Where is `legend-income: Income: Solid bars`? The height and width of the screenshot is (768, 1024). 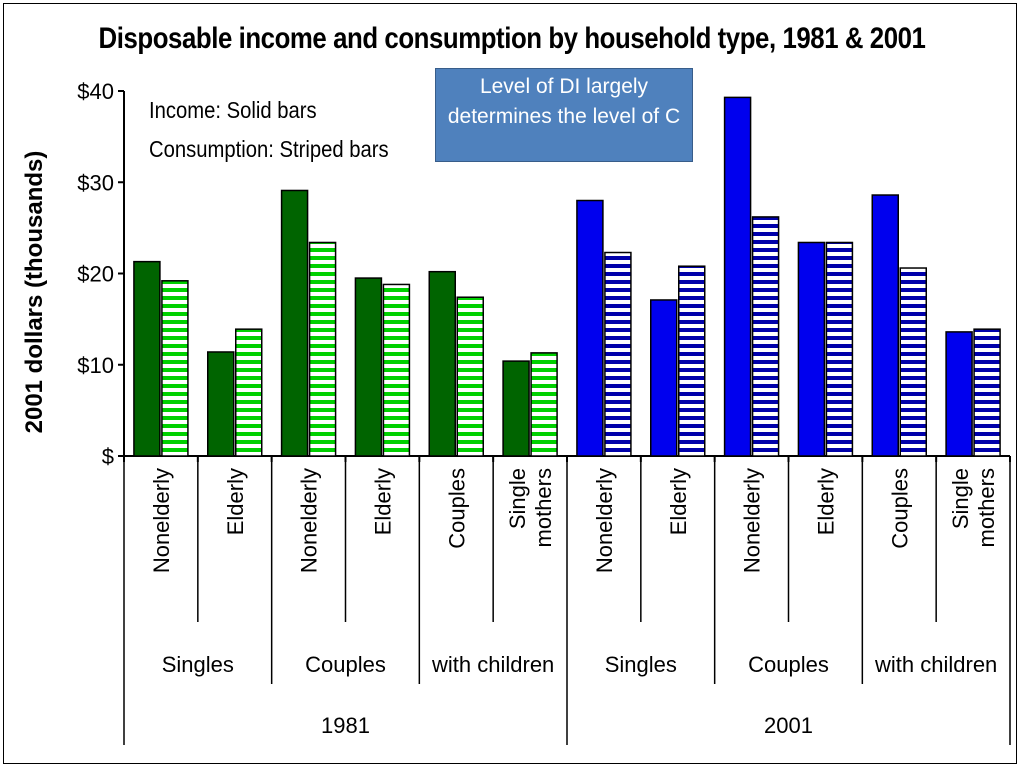
legend-income: Income: Solid bars is located at coordinates (233, 110).